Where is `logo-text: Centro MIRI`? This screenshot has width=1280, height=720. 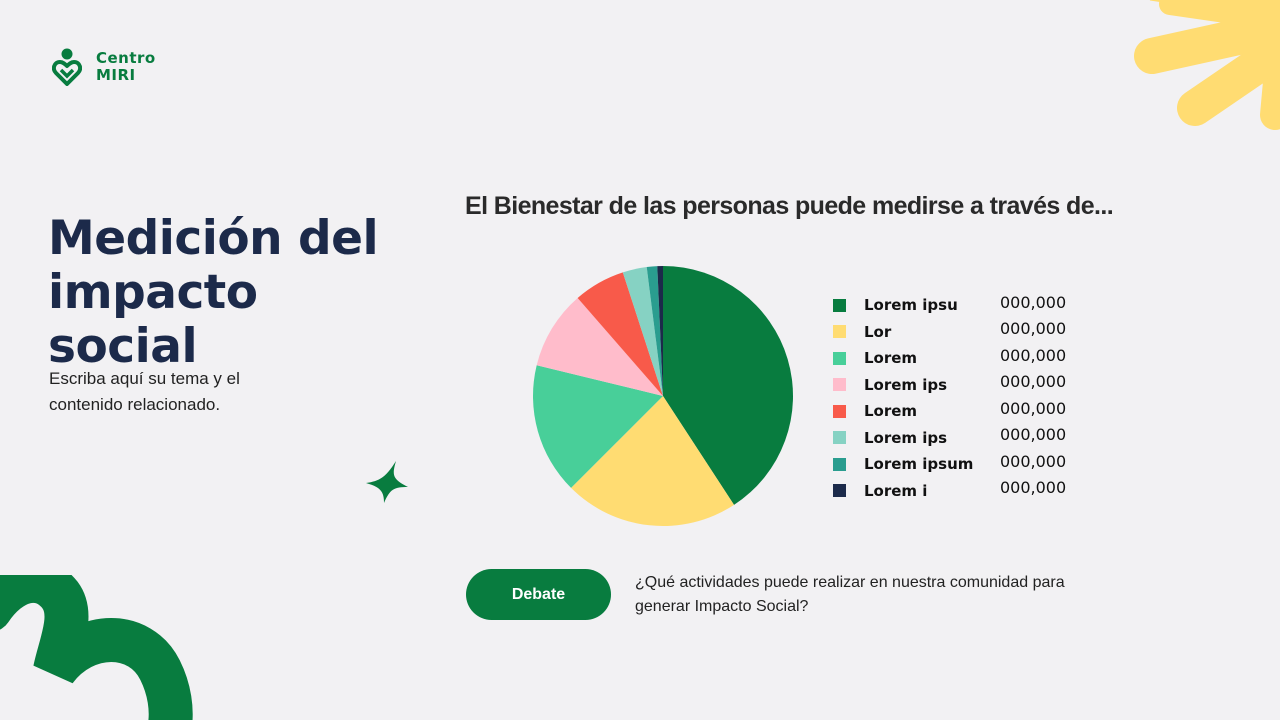 logo-text: Centro MIRI is located at coordinates (126, 67).